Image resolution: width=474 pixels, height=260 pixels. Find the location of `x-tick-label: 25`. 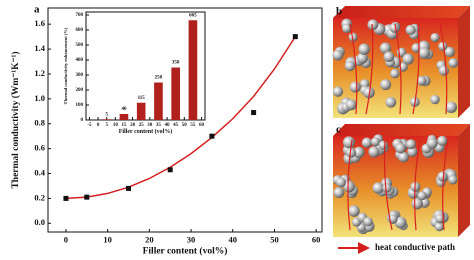

x-tick-label: 25 is located at coordinates (142, 125).